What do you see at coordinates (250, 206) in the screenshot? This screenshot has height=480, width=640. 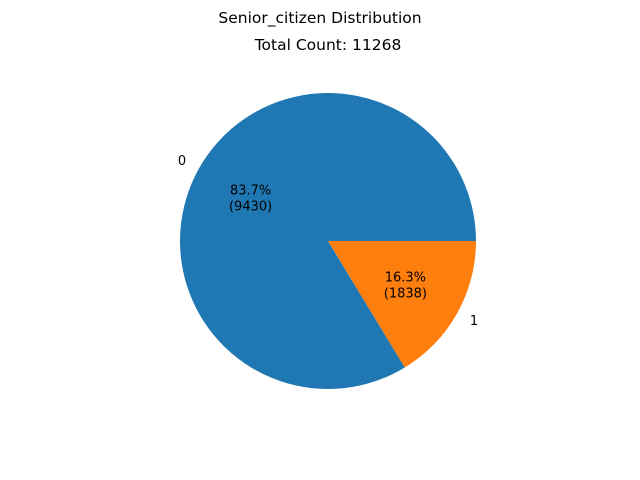 I see `count-label-0: (9430)` at bounding box center [250, 206].